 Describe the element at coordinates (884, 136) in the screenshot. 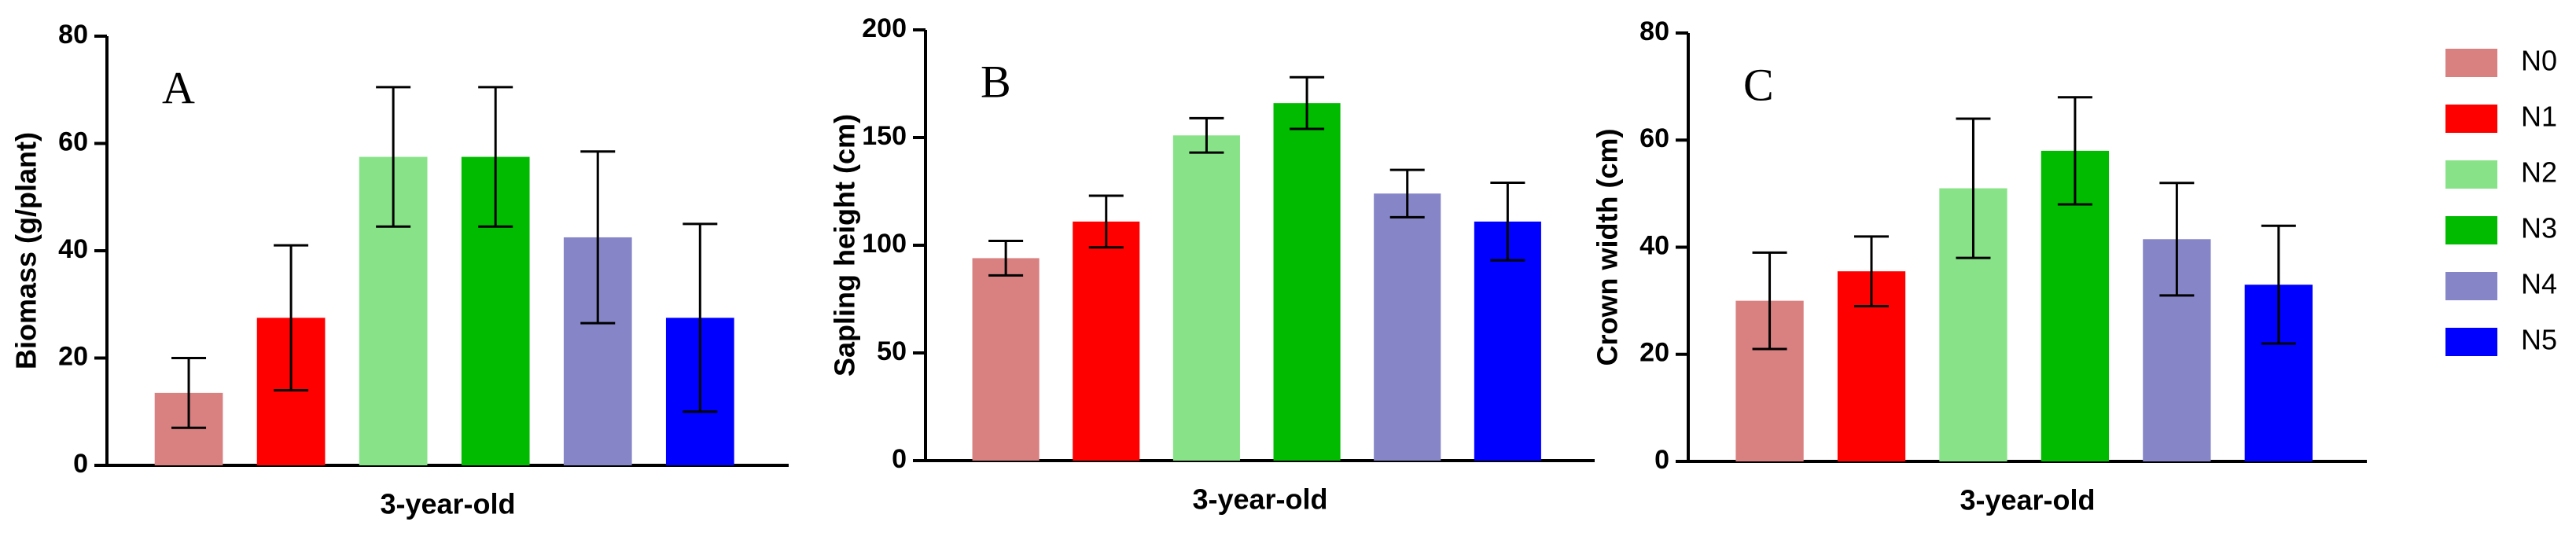

I see `y-tick-label: 150` at that location.